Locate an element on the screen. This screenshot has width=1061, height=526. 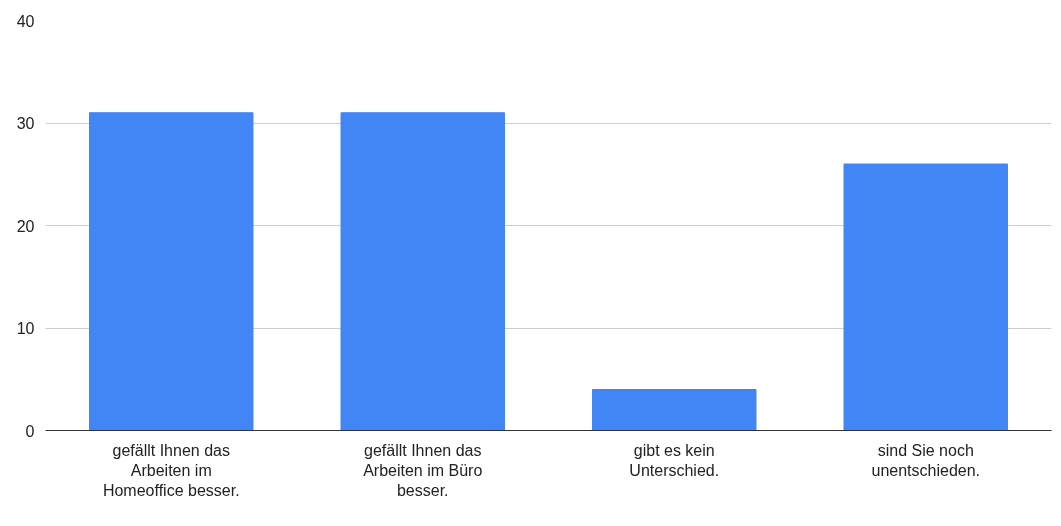
y-tick-label: 40 is located at coordinates (25, 21).